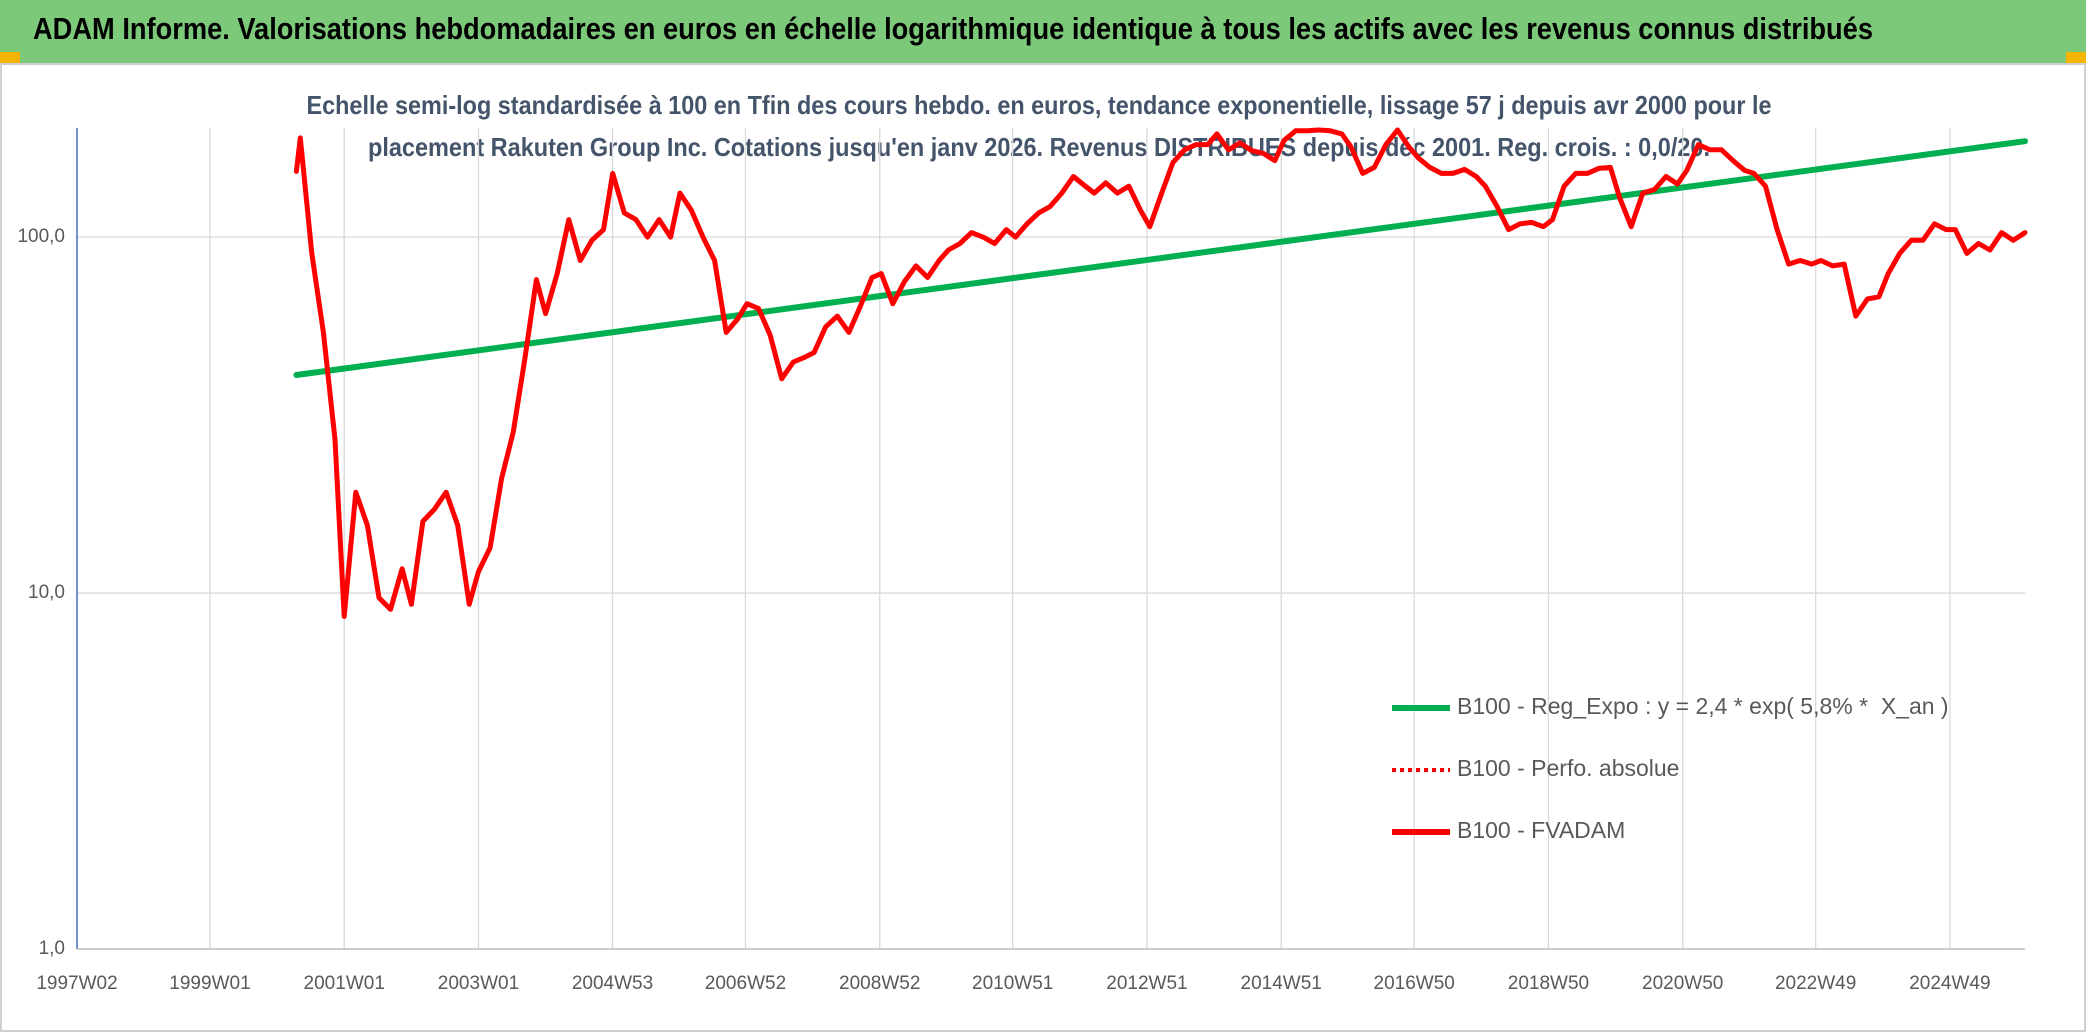  I want to click on legend-label: B100 - FVADAM, so click(1541, 830).